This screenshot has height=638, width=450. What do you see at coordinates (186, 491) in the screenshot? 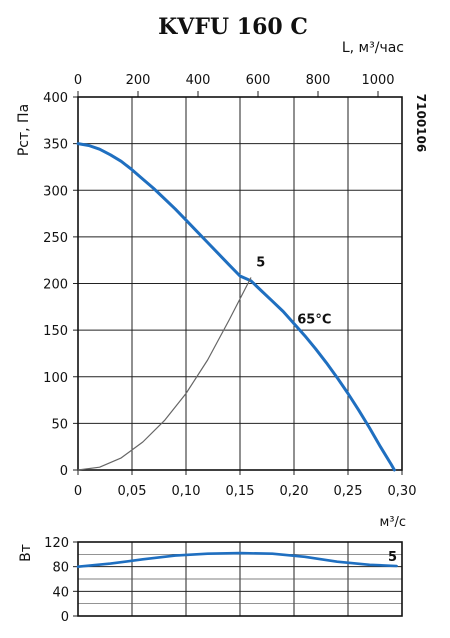
I see `x-tick-label: 0,10` at bounding box center [186, 491].